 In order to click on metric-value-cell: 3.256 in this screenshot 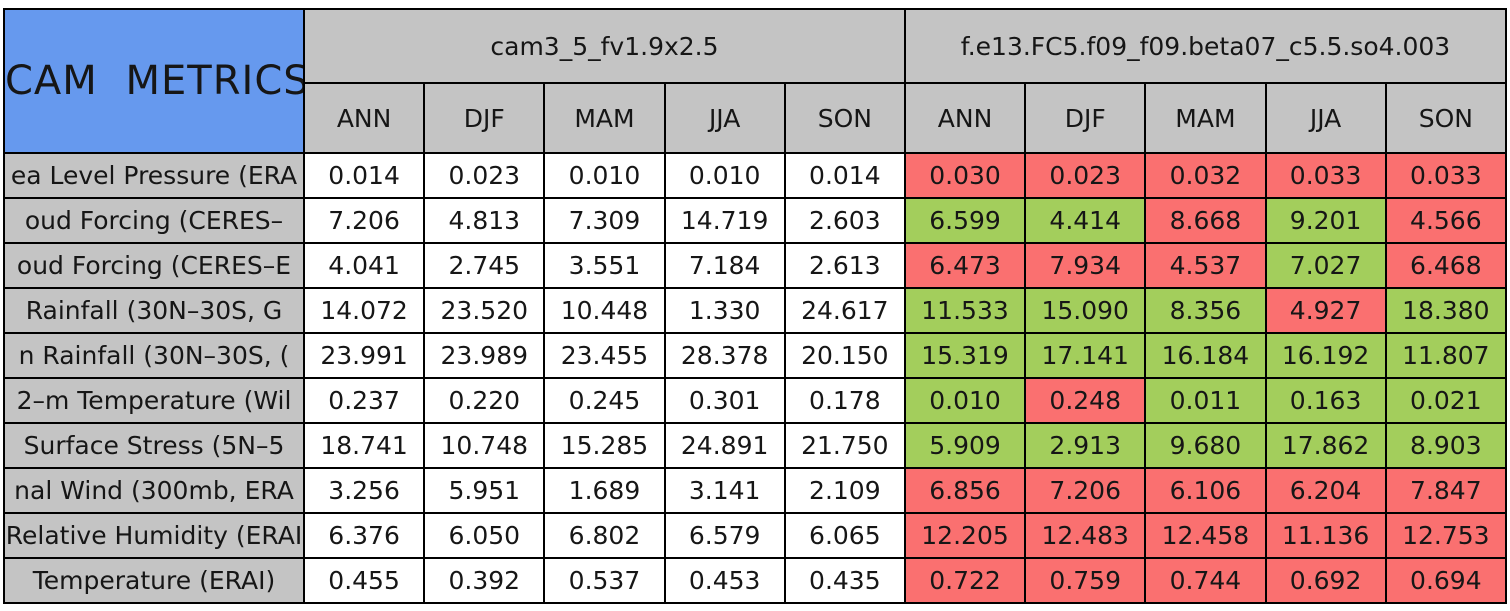, I will do `click(364, 490)`.